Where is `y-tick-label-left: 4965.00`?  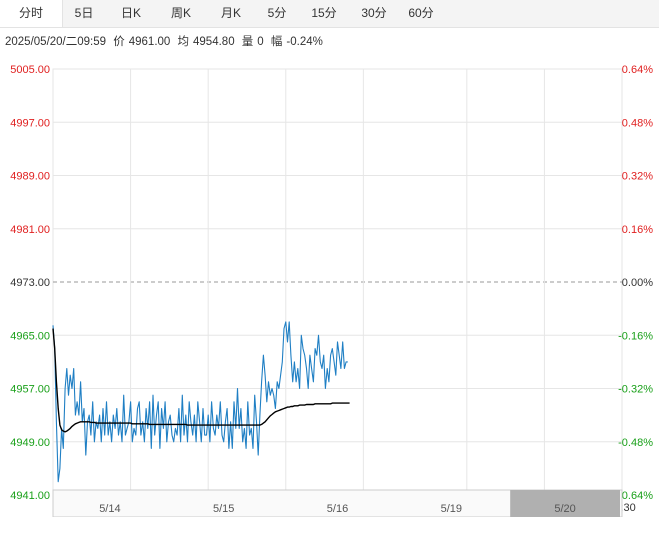
y-tick-label-left: 4965.00 is located at coordinates (30, 336).